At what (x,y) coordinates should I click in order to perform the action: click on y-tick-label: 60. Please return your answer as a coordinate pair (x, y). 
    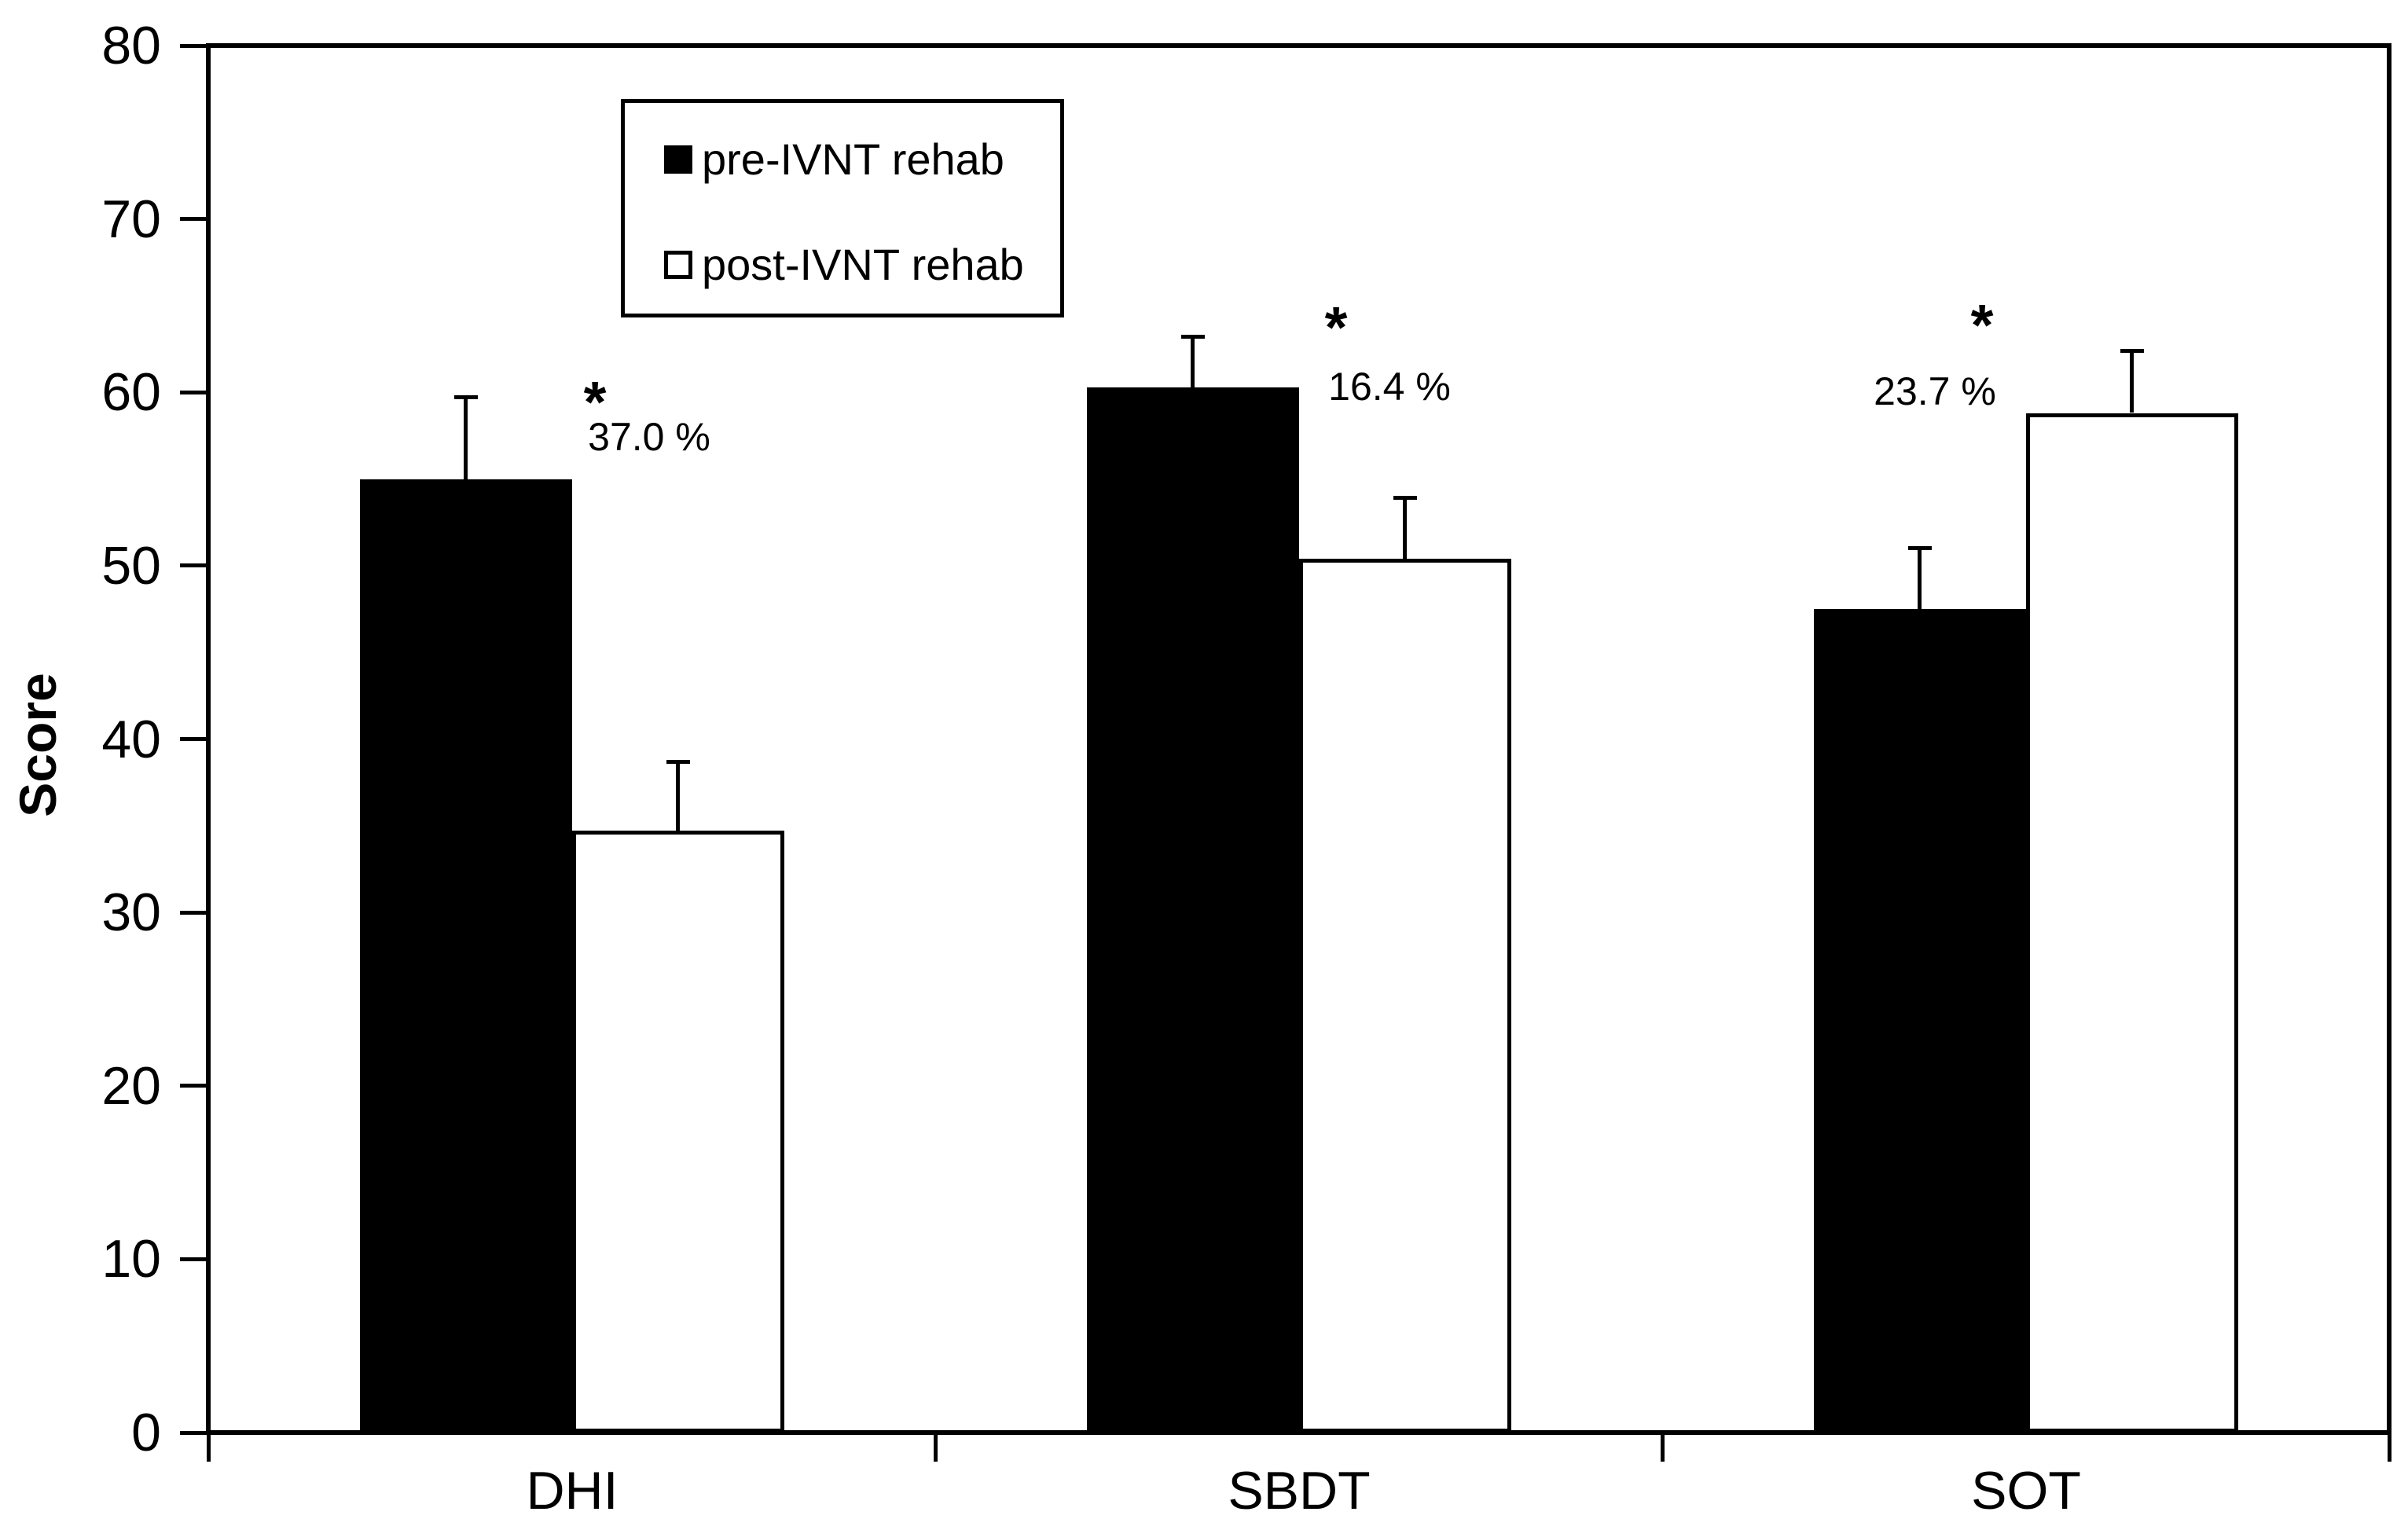
    Looking at the image, I should click on (131, 392).